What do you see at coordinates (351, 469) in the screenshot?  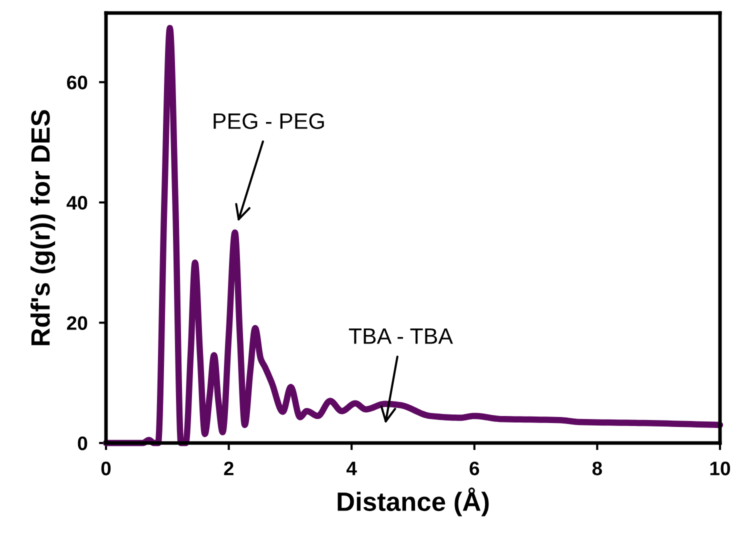 I see `x-tick-label: 4` at bounding box center [351, 469].